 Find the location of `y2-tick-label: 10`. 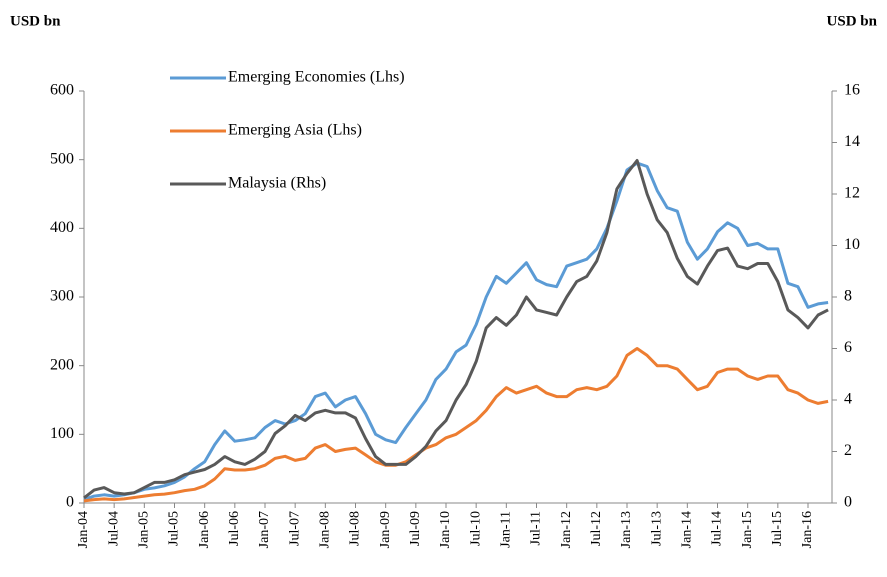

y2-tick-label: 10 is located at coordinates (852, 244).